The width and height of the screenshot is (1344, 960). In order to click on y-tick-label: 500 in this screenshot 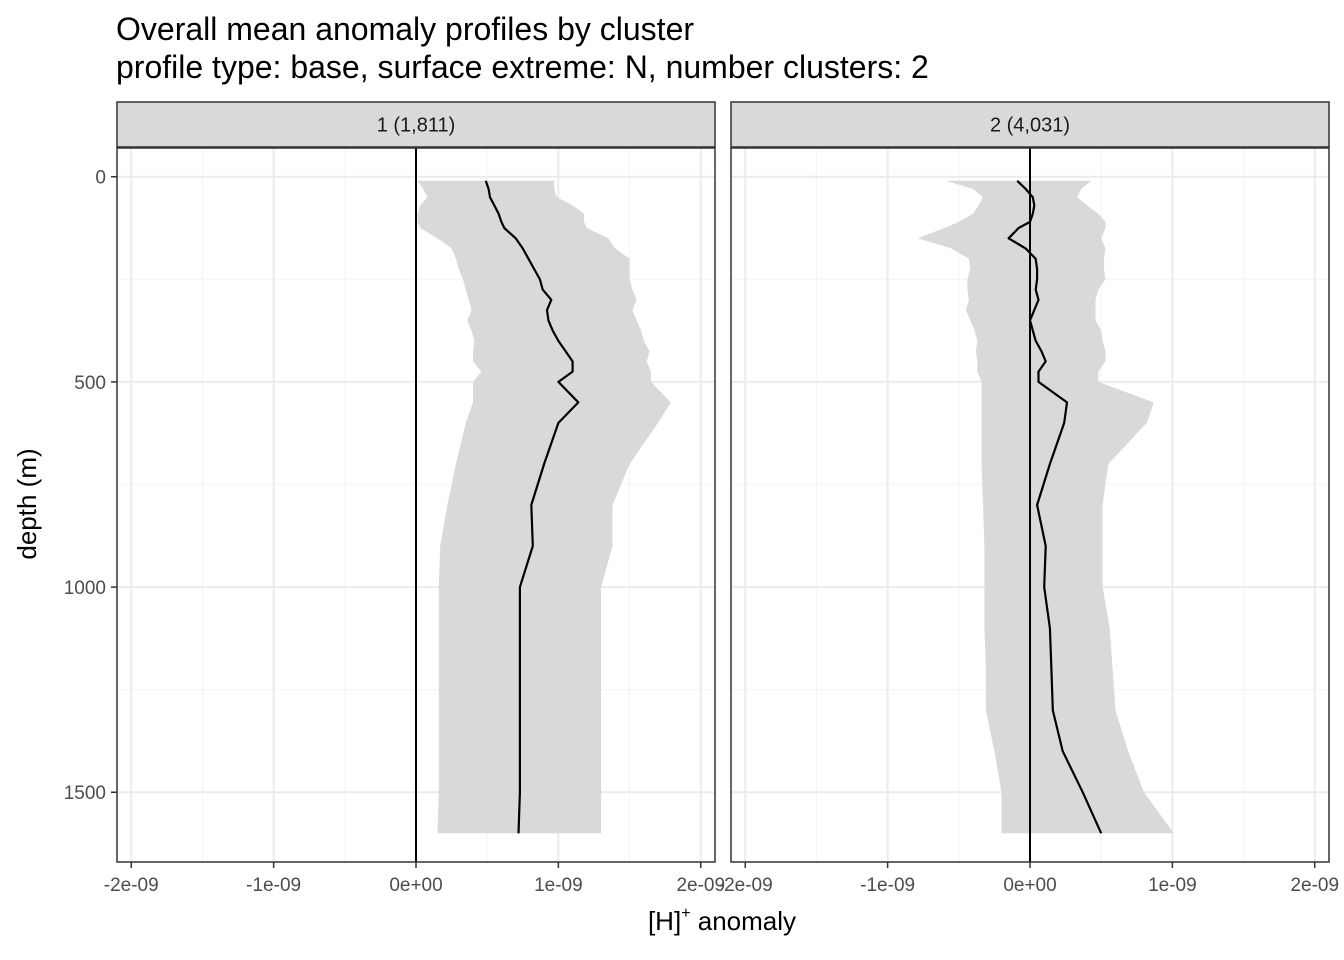, I will do `click(90, 383)`.